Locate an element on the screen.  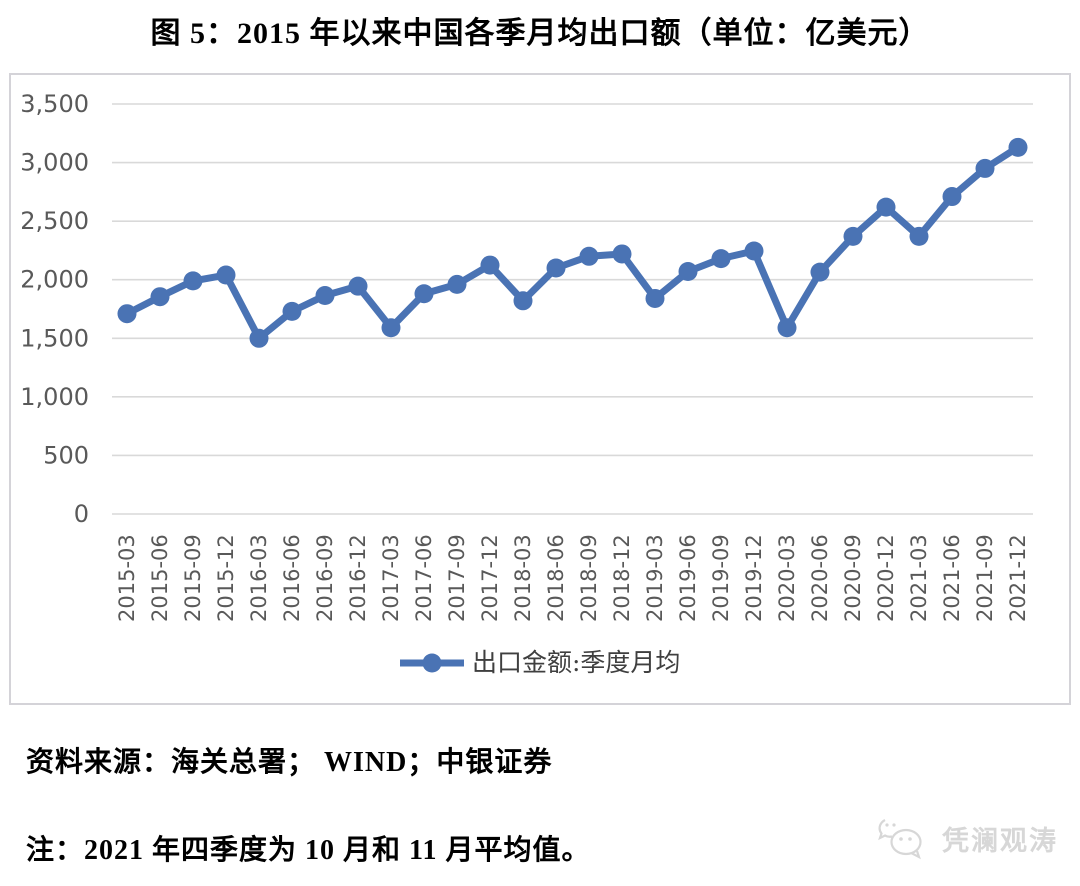
watermark: 凭澜观涛 is located at coordinates (967, 838).